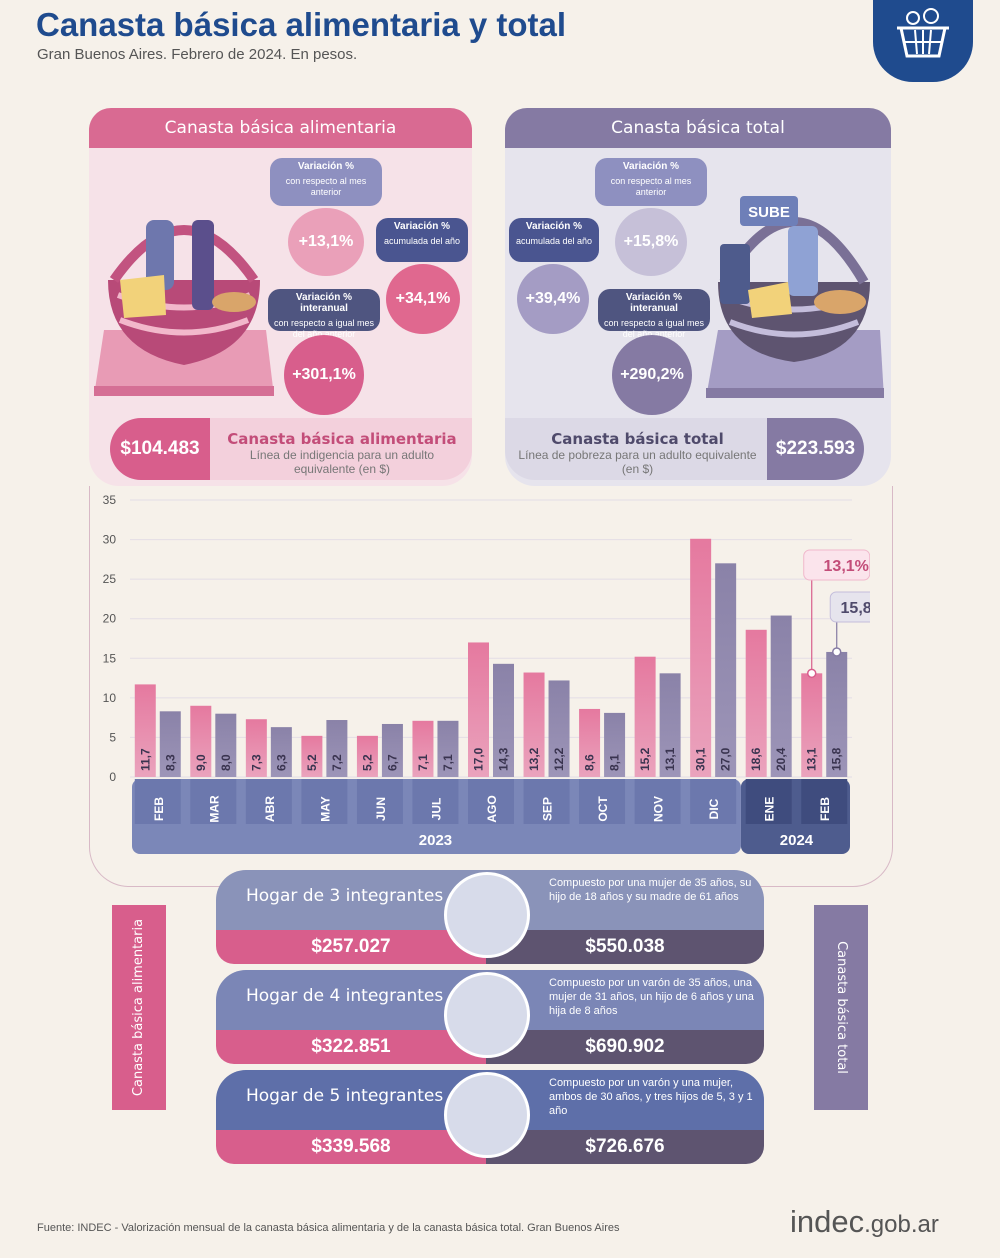  I want to click on data-label: 8,6, so click(590, 762).